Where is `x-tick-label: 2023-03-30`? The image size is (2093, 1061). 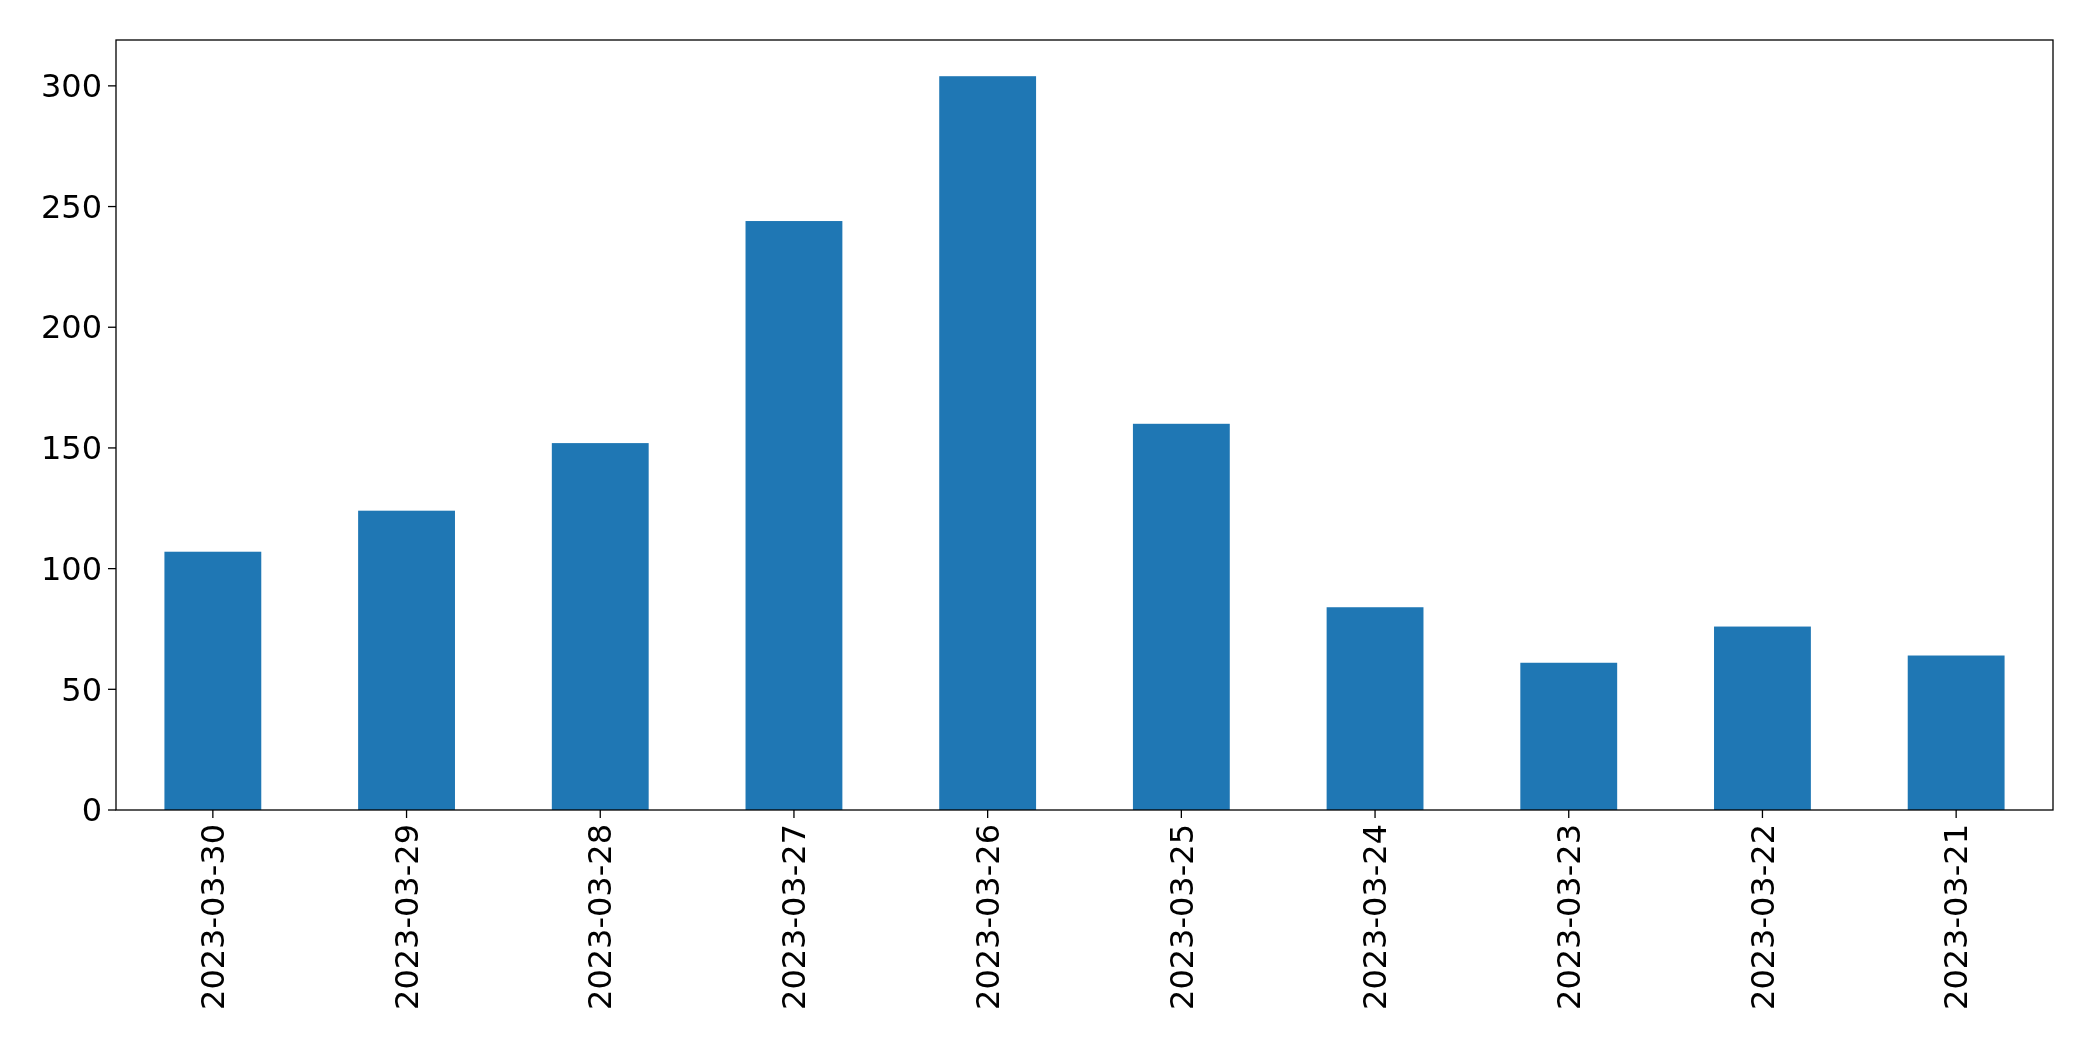 x-tick-label: 2023-03-30 is located at coordinates (213, 917).